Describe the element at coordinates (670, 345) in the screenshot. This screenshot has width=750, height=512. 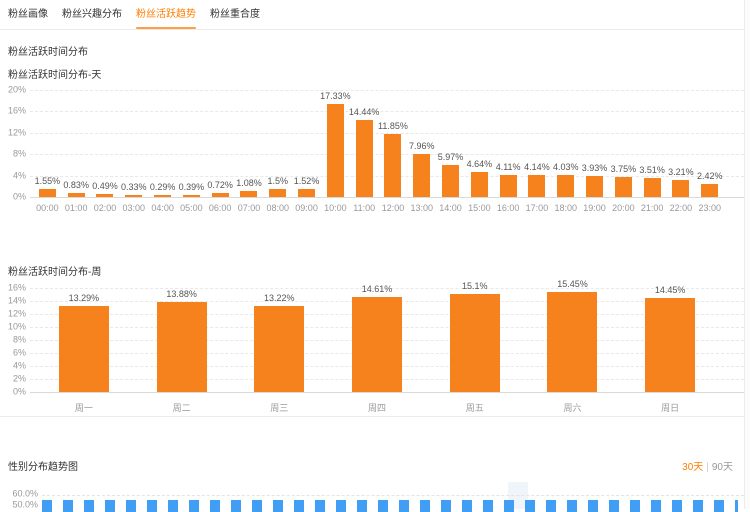
I see `bar-周日` at that location.